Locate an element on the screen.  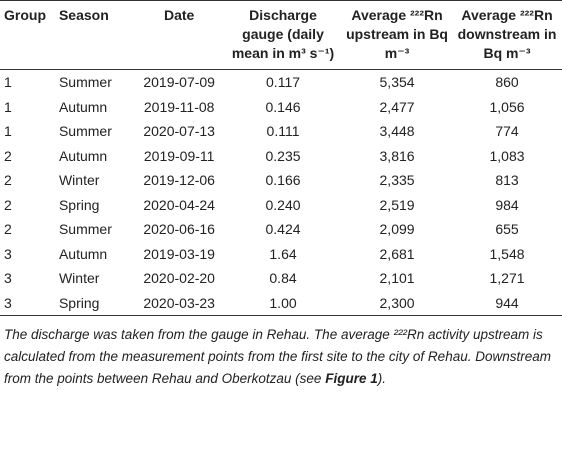
table-cell: 1.64 is located at coordinates (283, 253).